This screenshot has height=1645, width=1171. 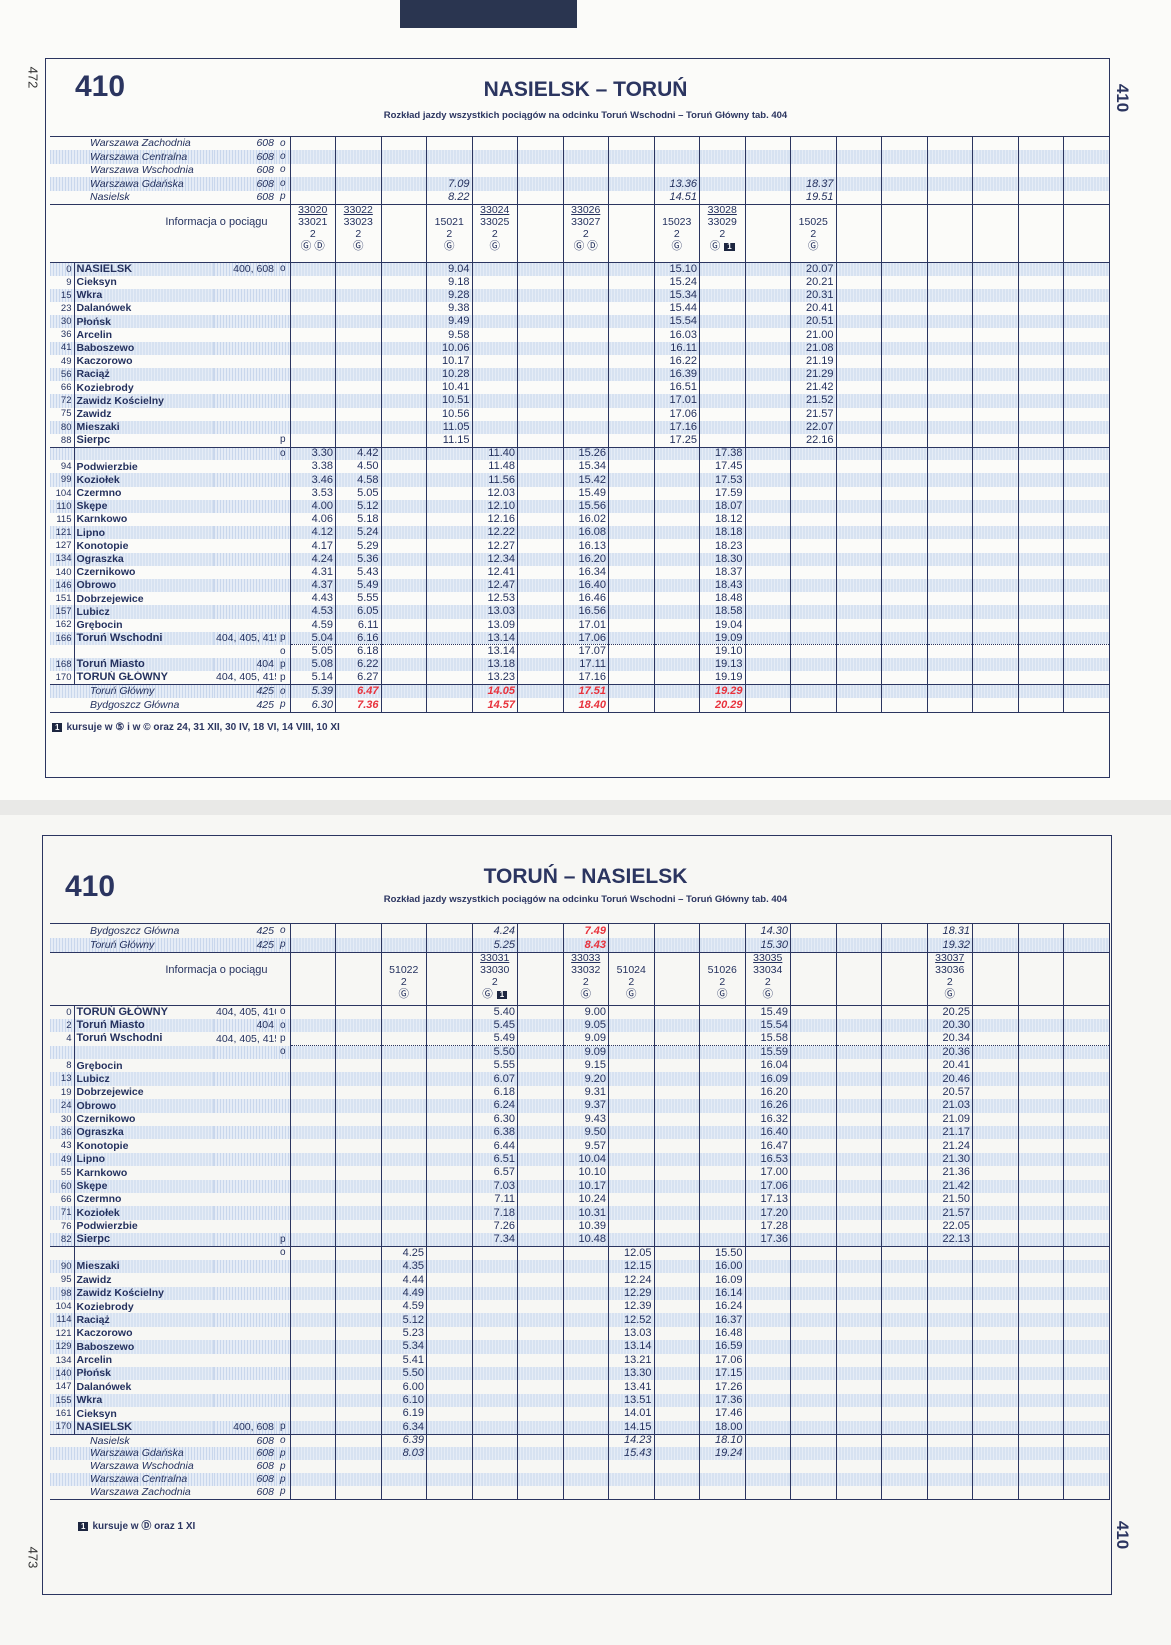 I want to click on bookmark-ribbon, so click(x=488, y=14).